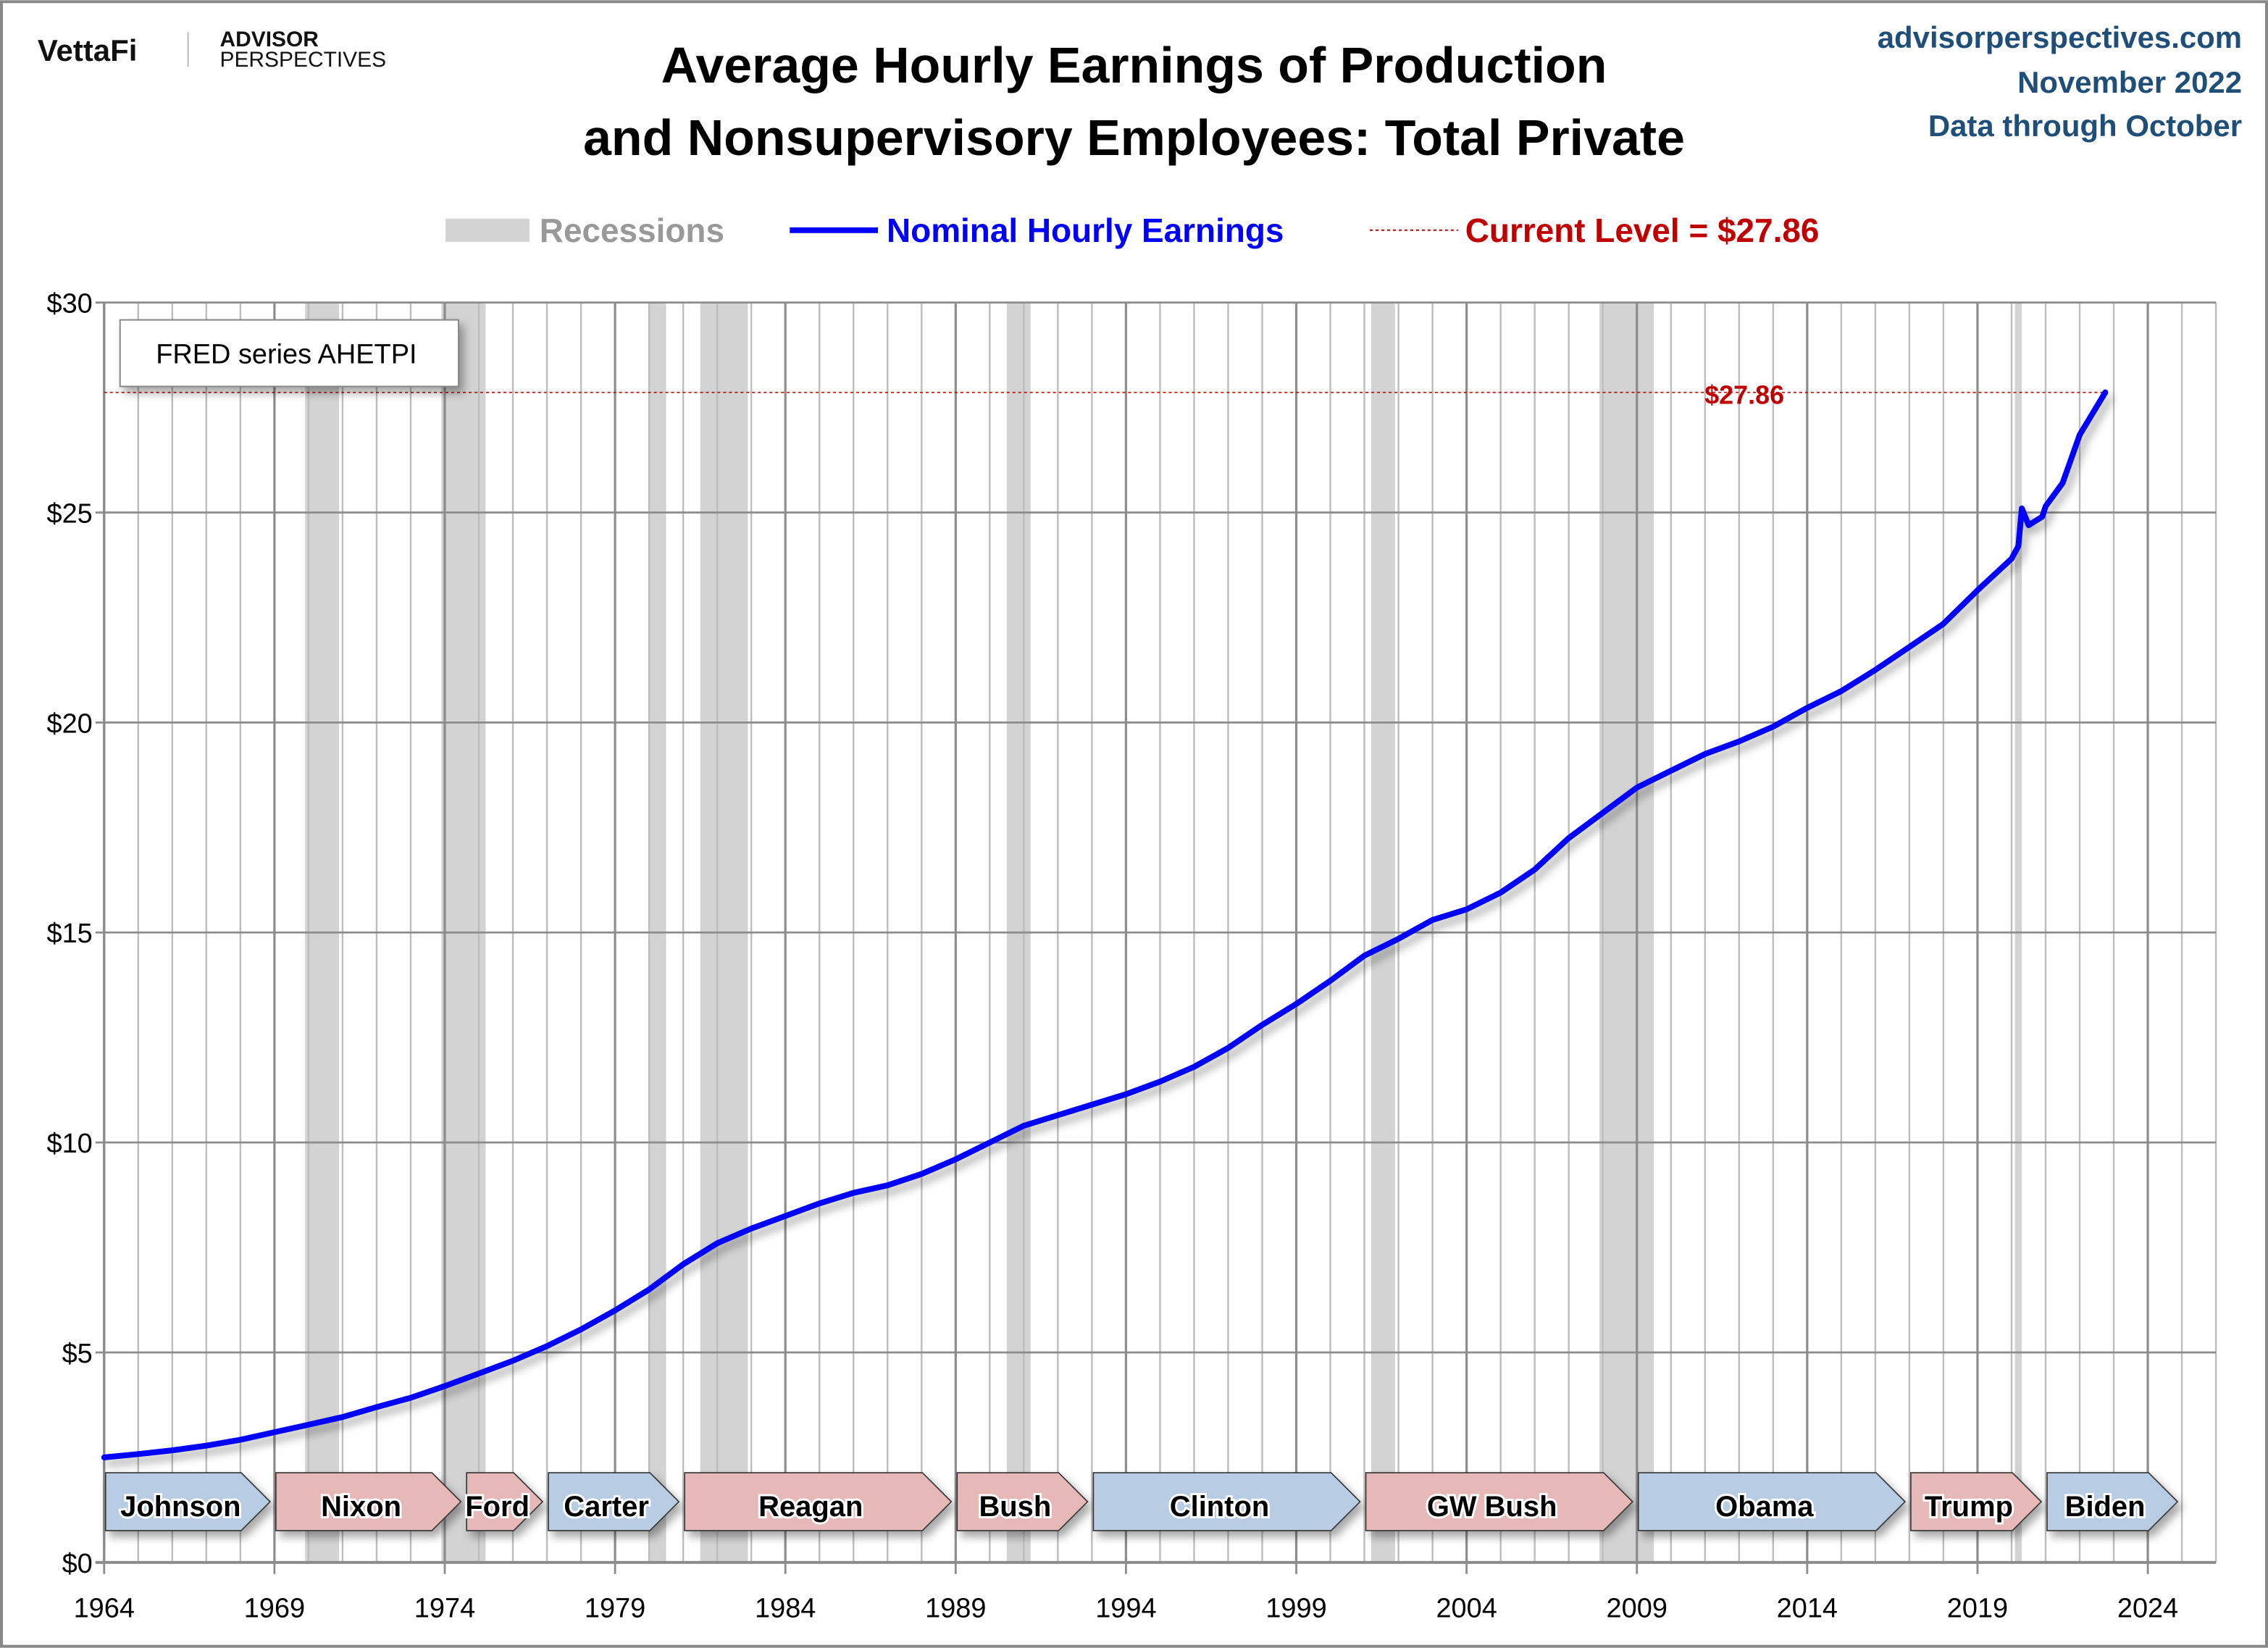  Describe the element at coordinates (78, 1354) in the screenshot. I see `y-tick-label: $5` at that location.